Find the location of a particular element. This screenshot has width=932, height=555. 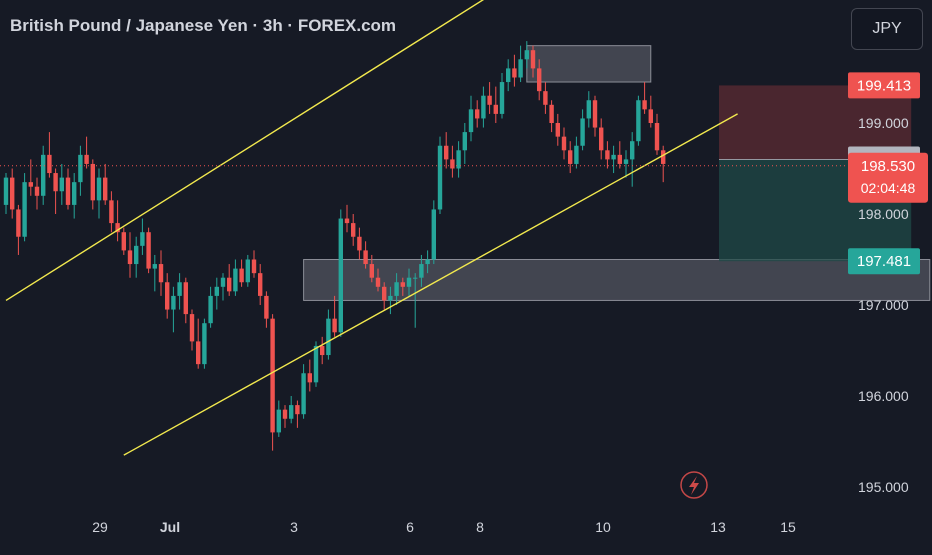

currency-button: JPY is located at coordinates (887, 29).